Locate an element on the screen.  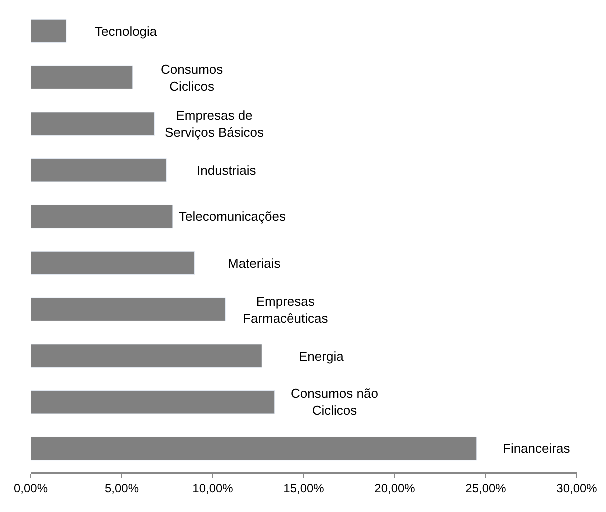
x-tick-label: 5,00% is located at coordinates (122, 488).